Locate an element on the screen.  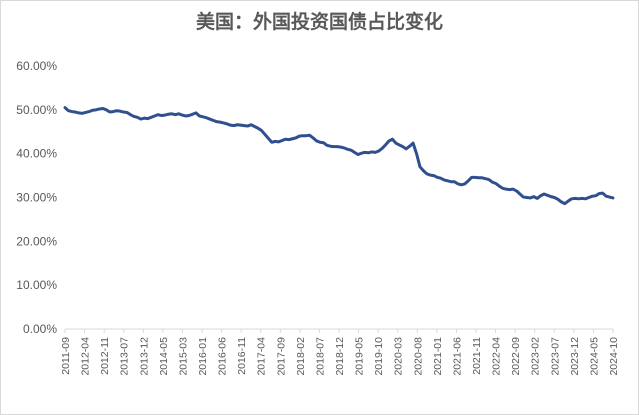
y-tick-label: 50.00% is located at coordinates (36, 110).